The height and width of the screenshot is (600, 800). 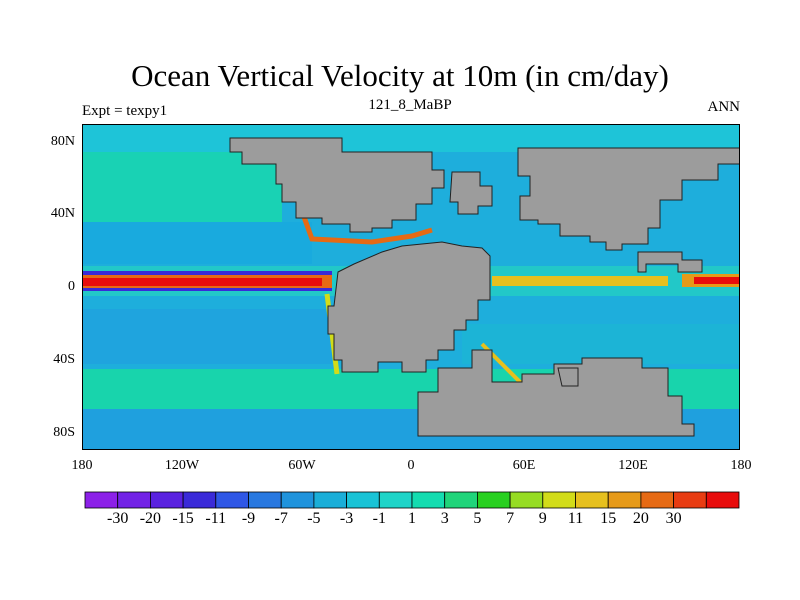 What do you see at coordinates (717, 280) in the screenshot?
I see `east-equatorial-core-right` at bounding box center [717, 280].